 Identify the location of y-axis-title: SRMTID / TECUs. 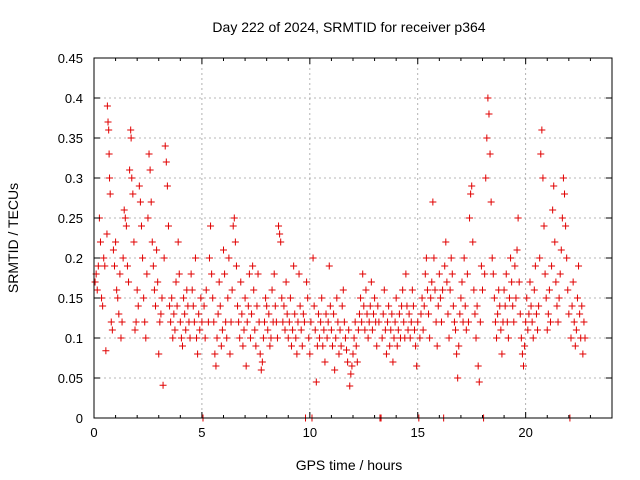
(13, 238).